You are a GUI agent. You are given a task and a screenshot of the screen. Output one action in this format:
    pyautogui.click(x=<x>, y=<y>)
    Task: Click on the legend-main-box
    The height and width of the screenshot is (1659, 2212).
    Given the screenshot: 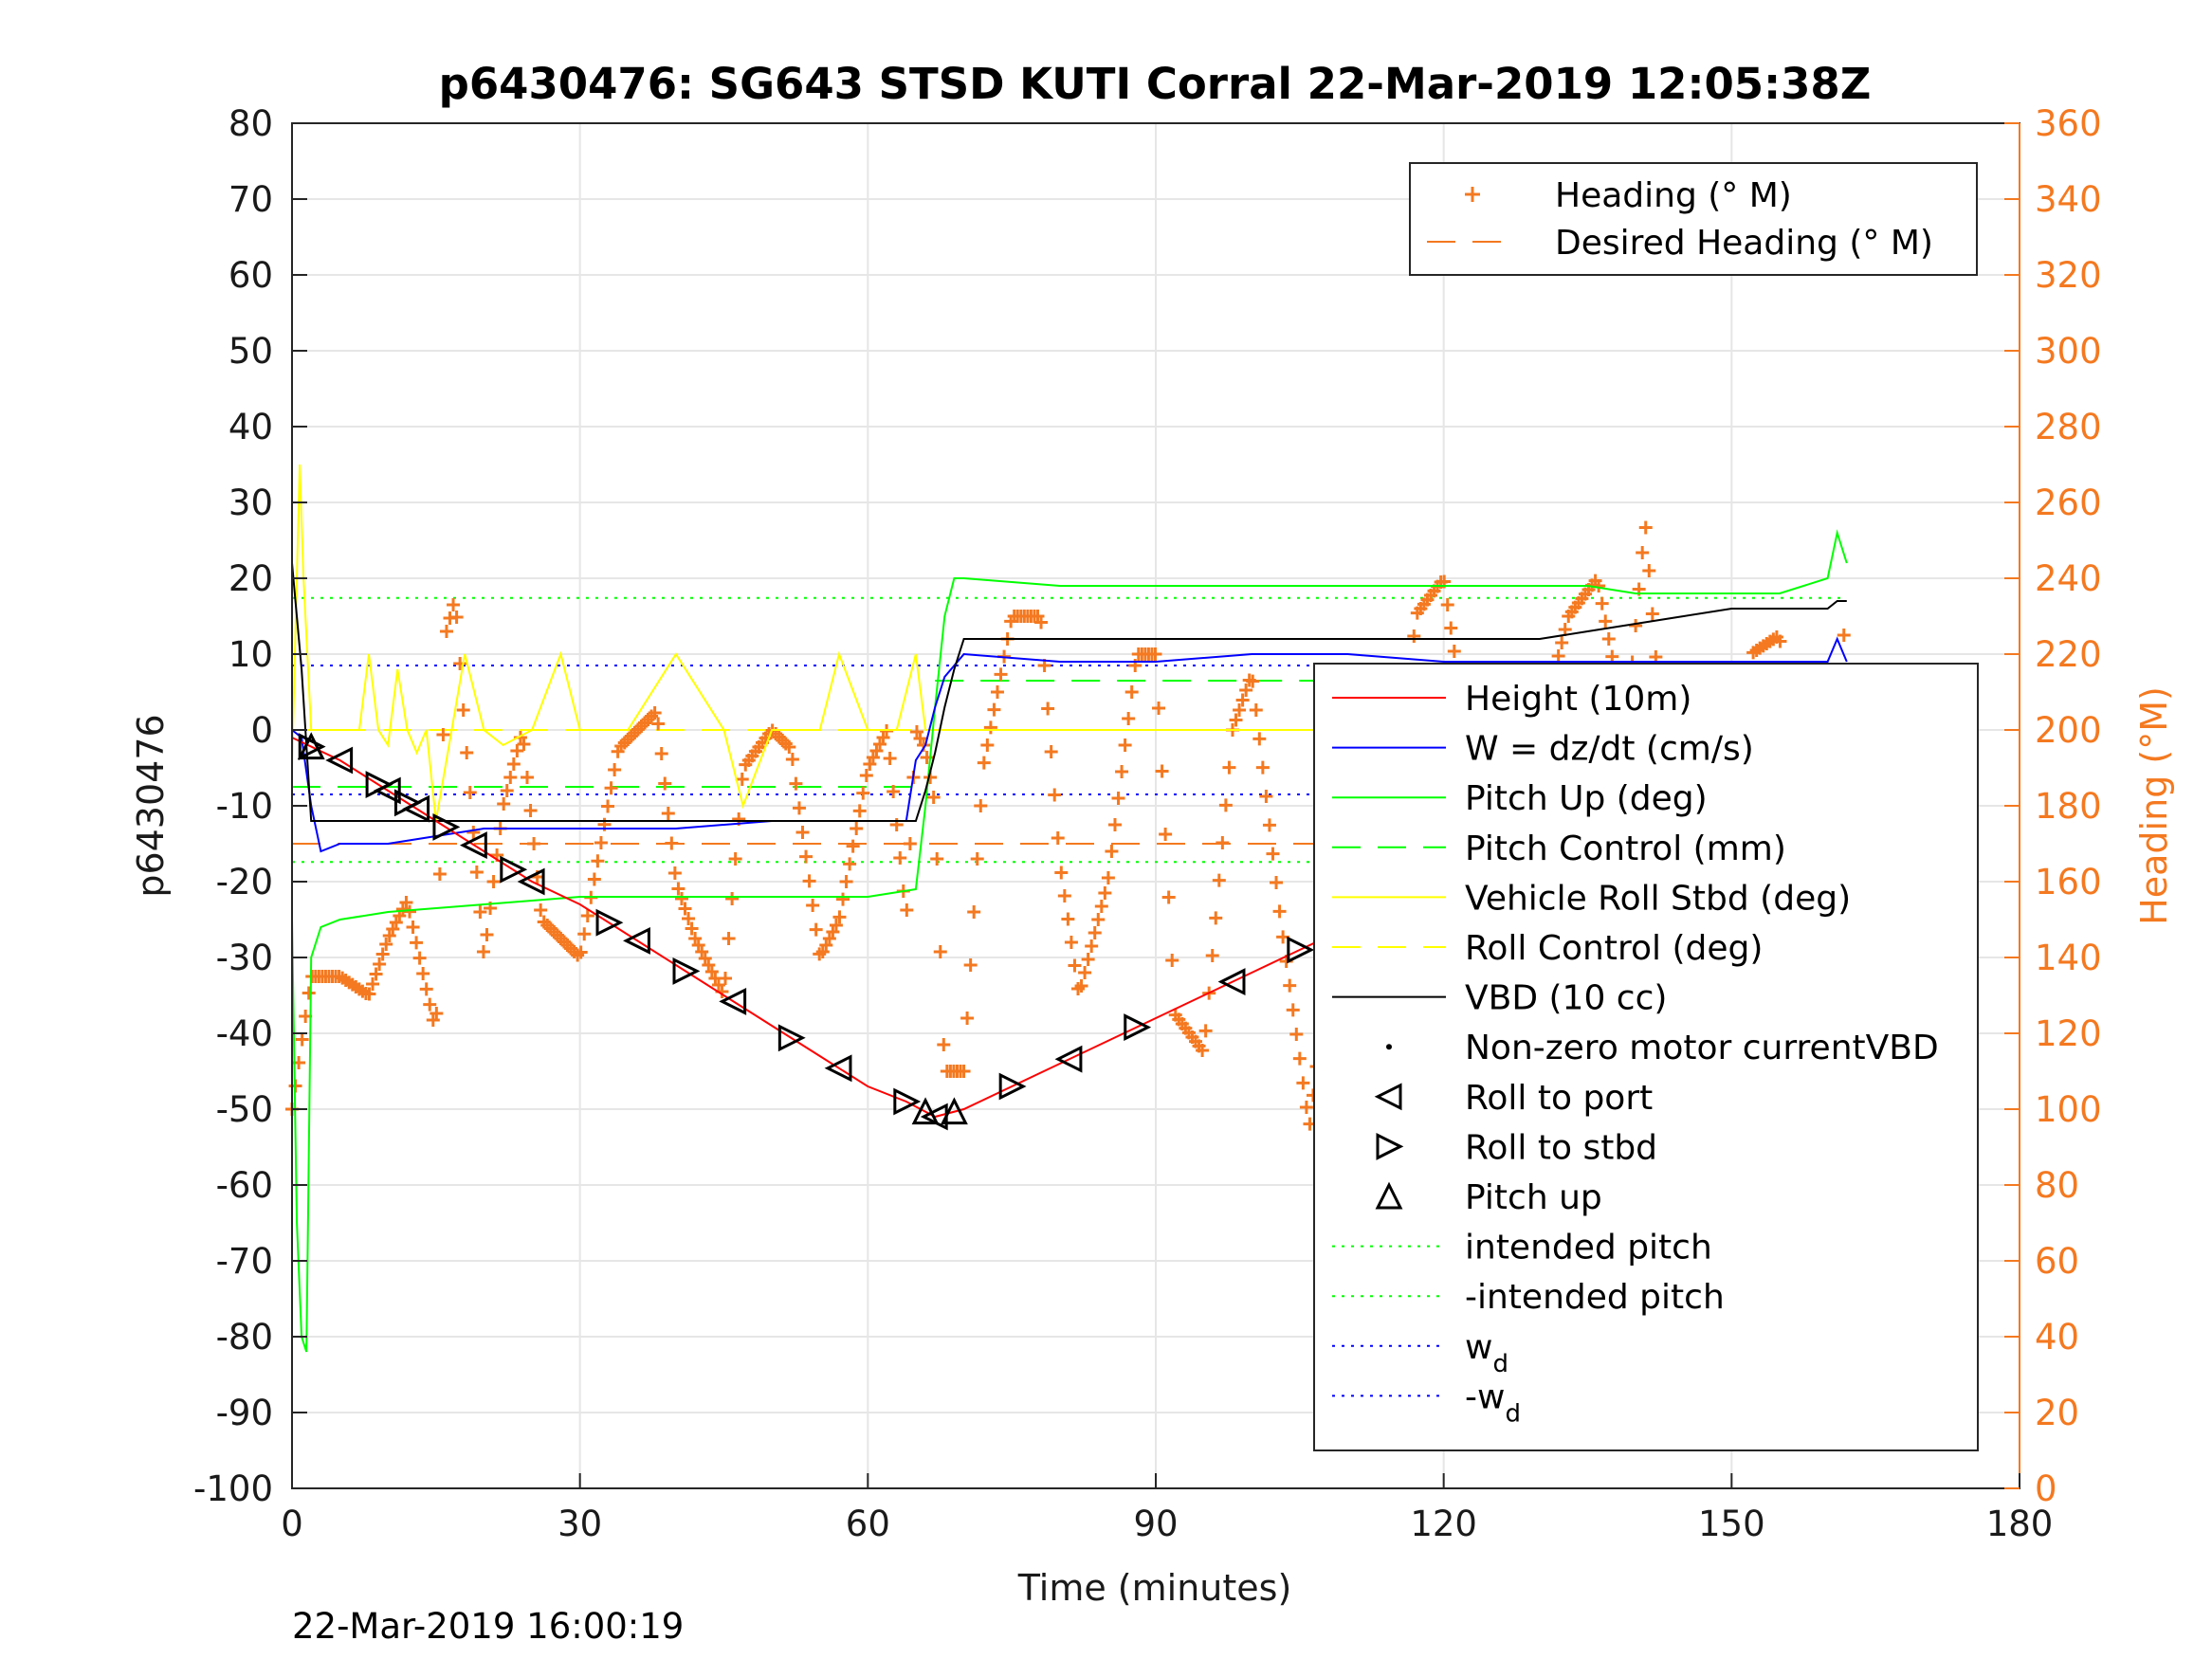 What is the action you would take?
    pyautogui.click(x=1646, y=1057)
    